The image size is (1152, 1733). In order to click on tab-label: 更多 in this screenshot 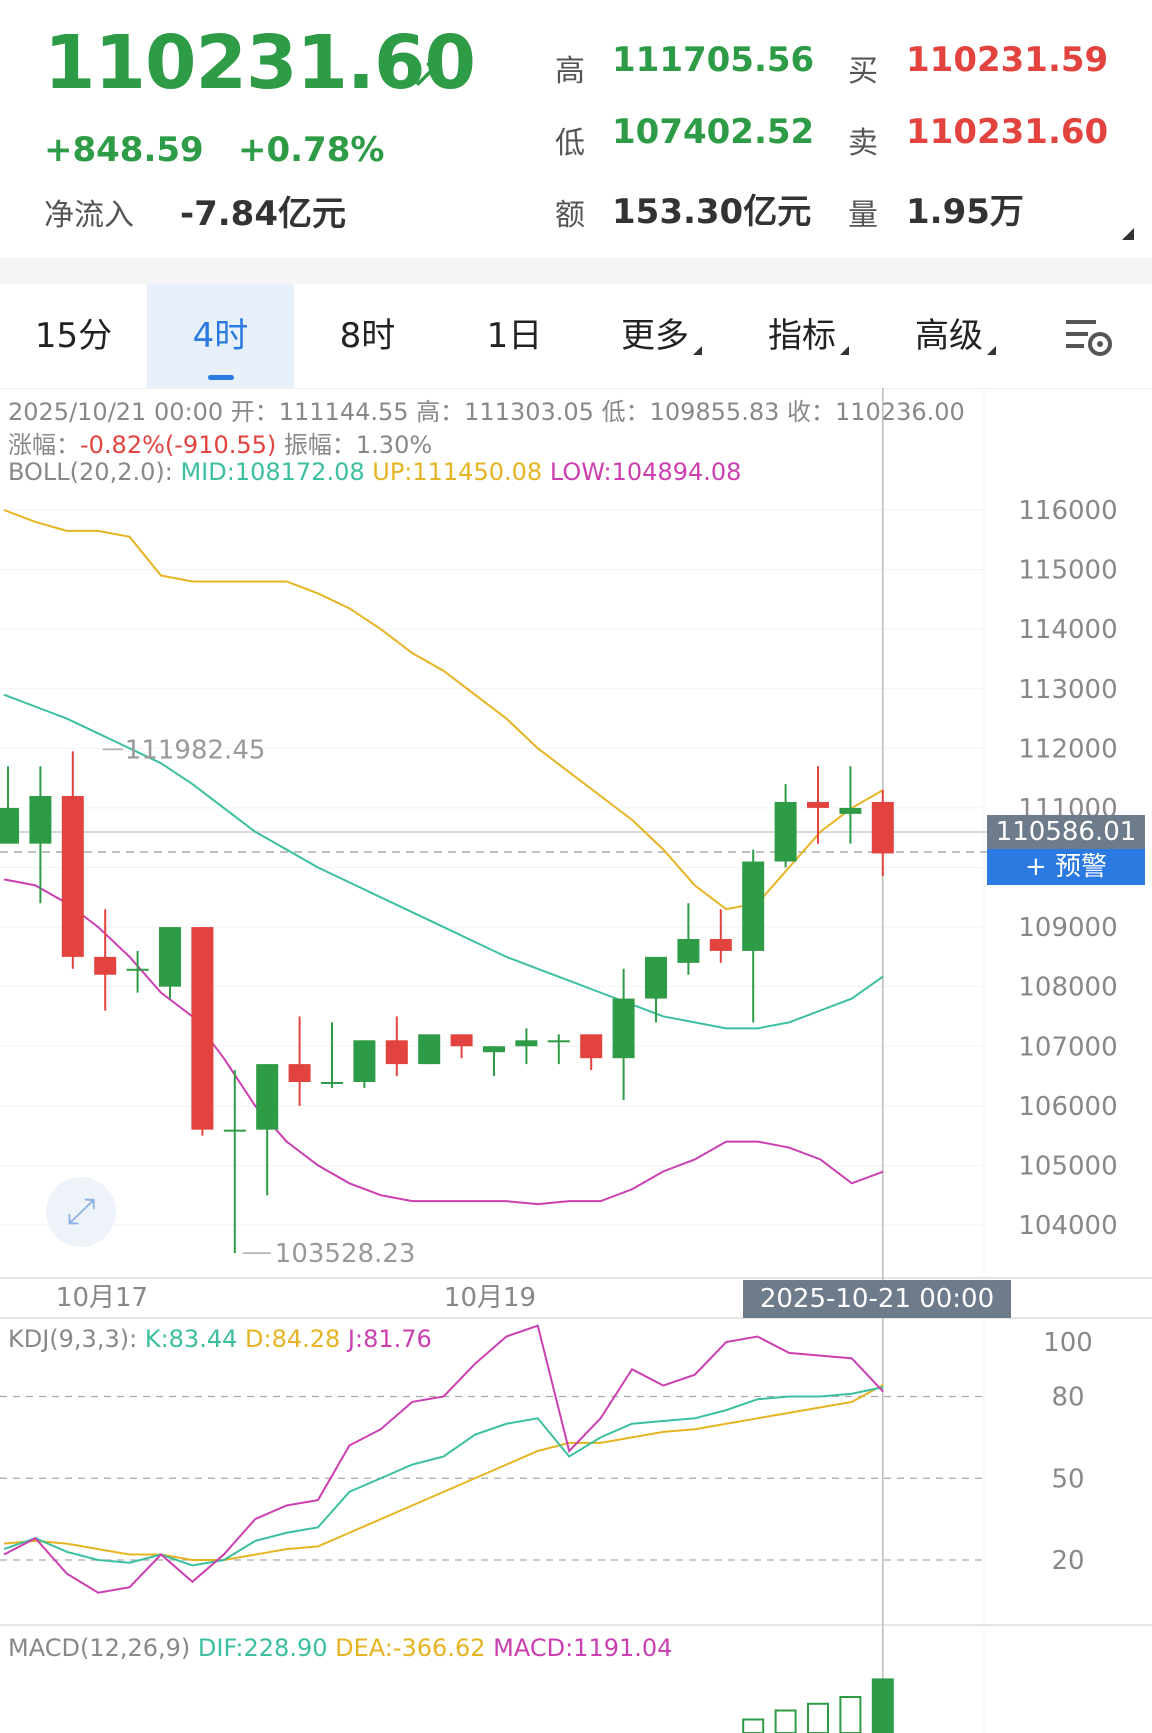, I will do `click(655, 336)`.